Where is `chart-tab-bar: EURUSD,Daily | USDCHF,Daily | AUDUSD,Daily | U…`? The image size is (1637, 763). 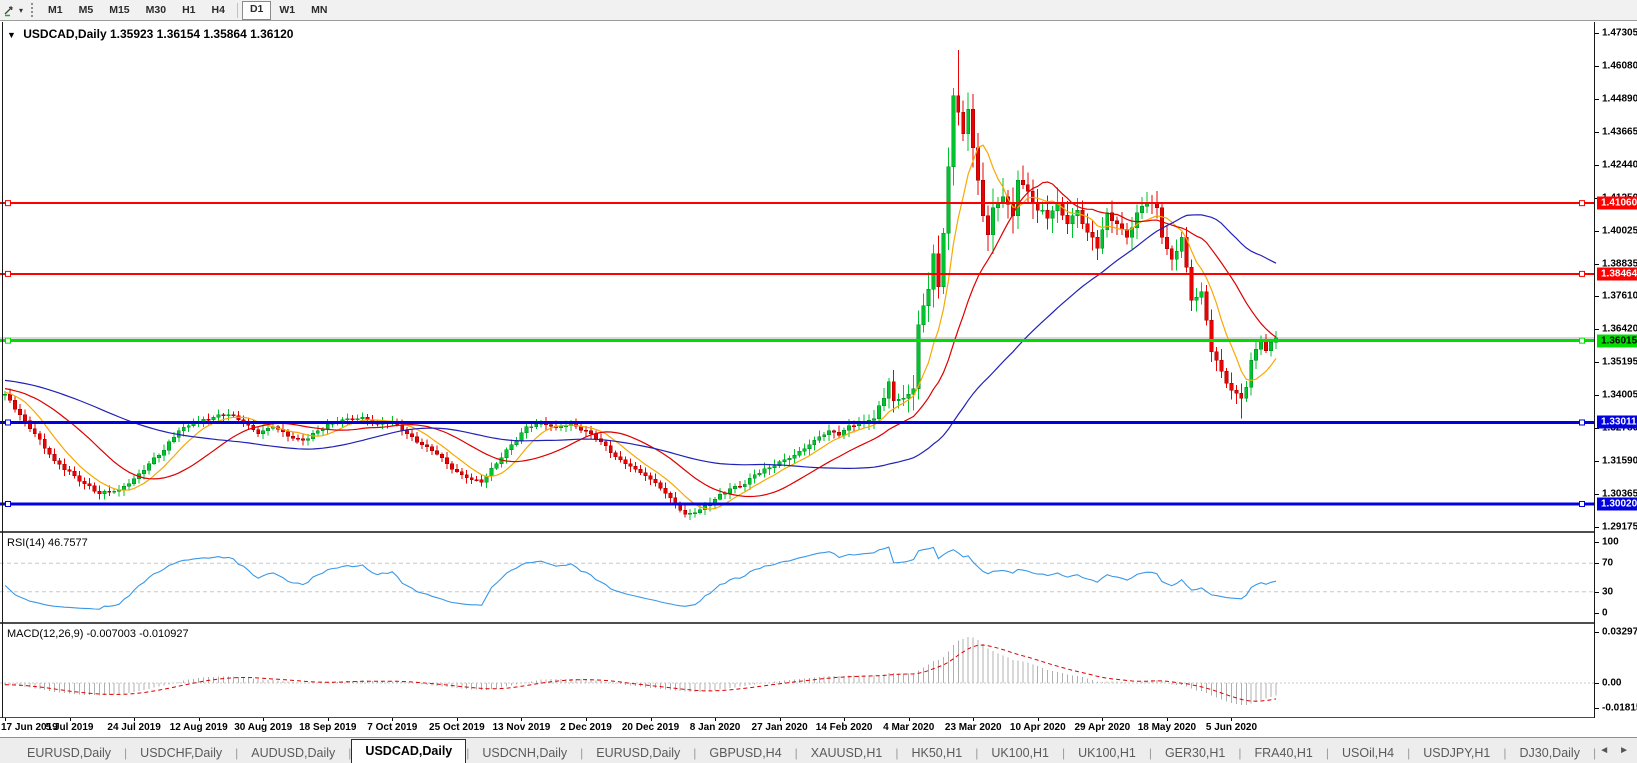
chart-tab-bar: EURUSD,Daily | USDCHF,Daily | AUDUSD,Daily | U… is located at coordinates (818, 750).